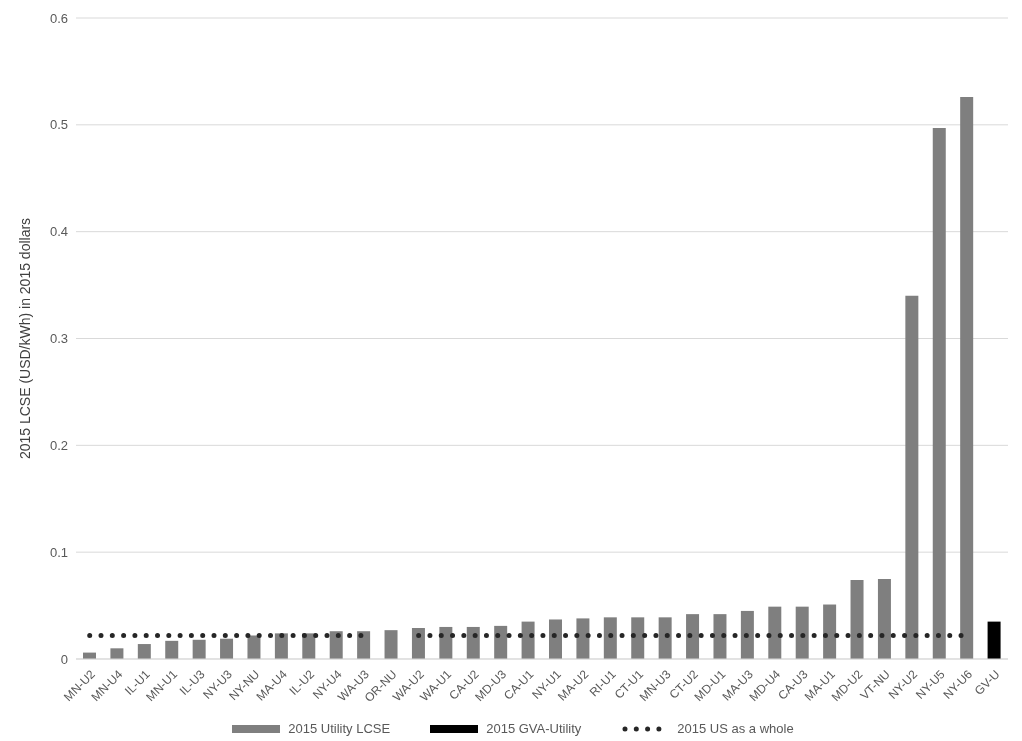  I want to click on y-tick-label: 0.3, so click(58, 339).